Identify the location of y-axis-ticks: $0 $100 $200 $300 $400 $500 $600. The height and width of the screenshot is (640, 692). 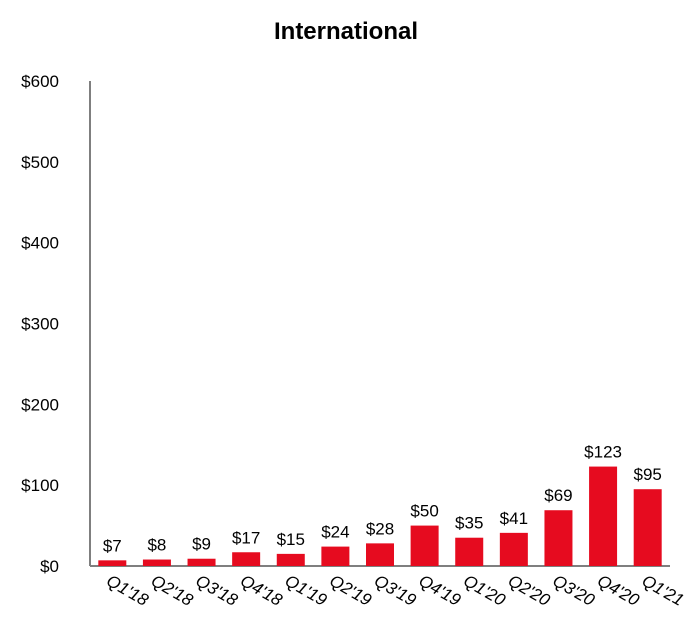
(40, 324).